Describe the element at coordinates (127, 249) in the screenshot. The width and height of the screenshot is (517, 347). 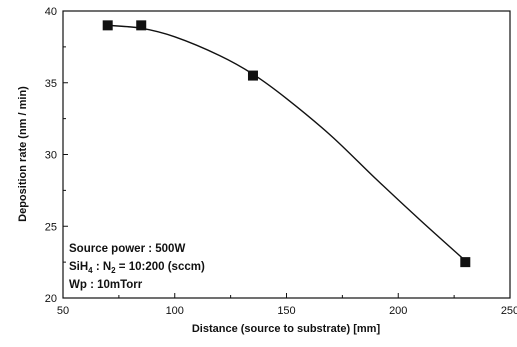
I see `annotation-source-power: Source power : 500W` at that location.